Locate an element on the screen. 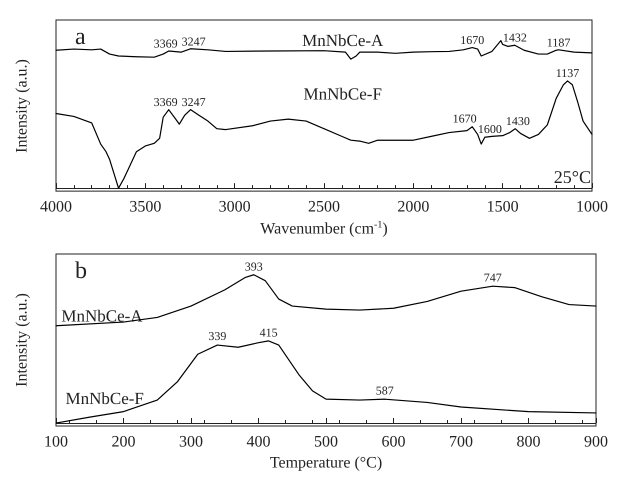 This screenshot has width=619, height=489. x-tick-label: 900 is located at coordinates (596, 442).